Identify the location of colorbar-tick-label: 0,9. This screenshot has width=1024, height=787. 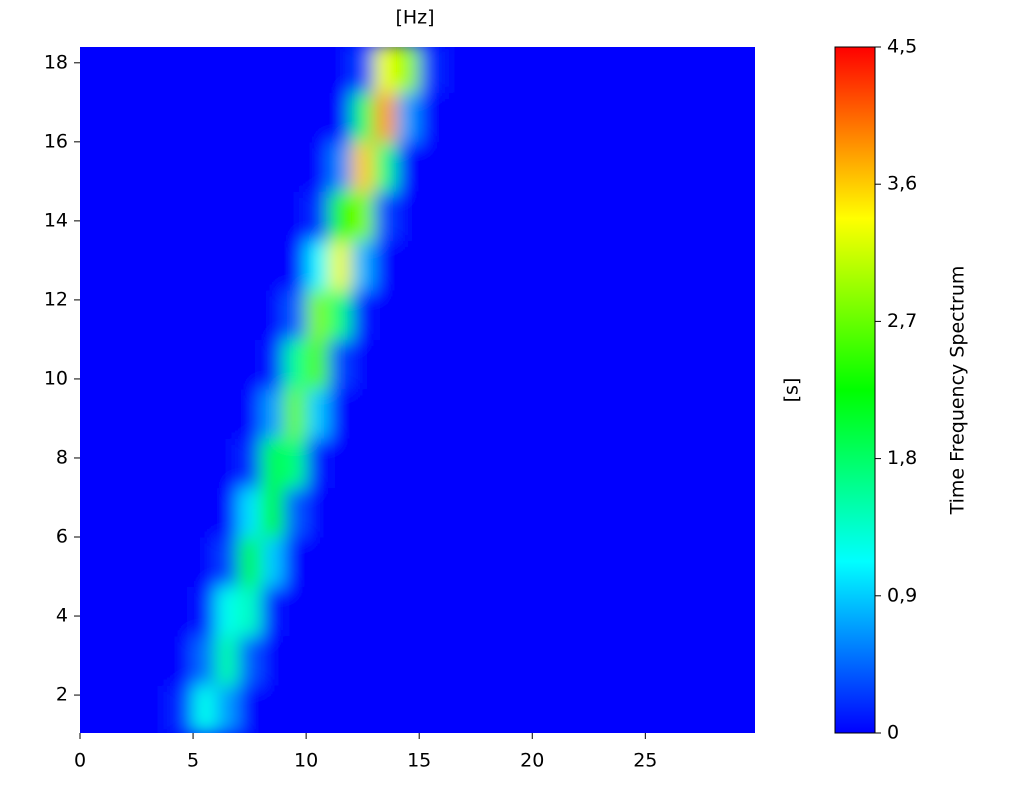
(902, 595).